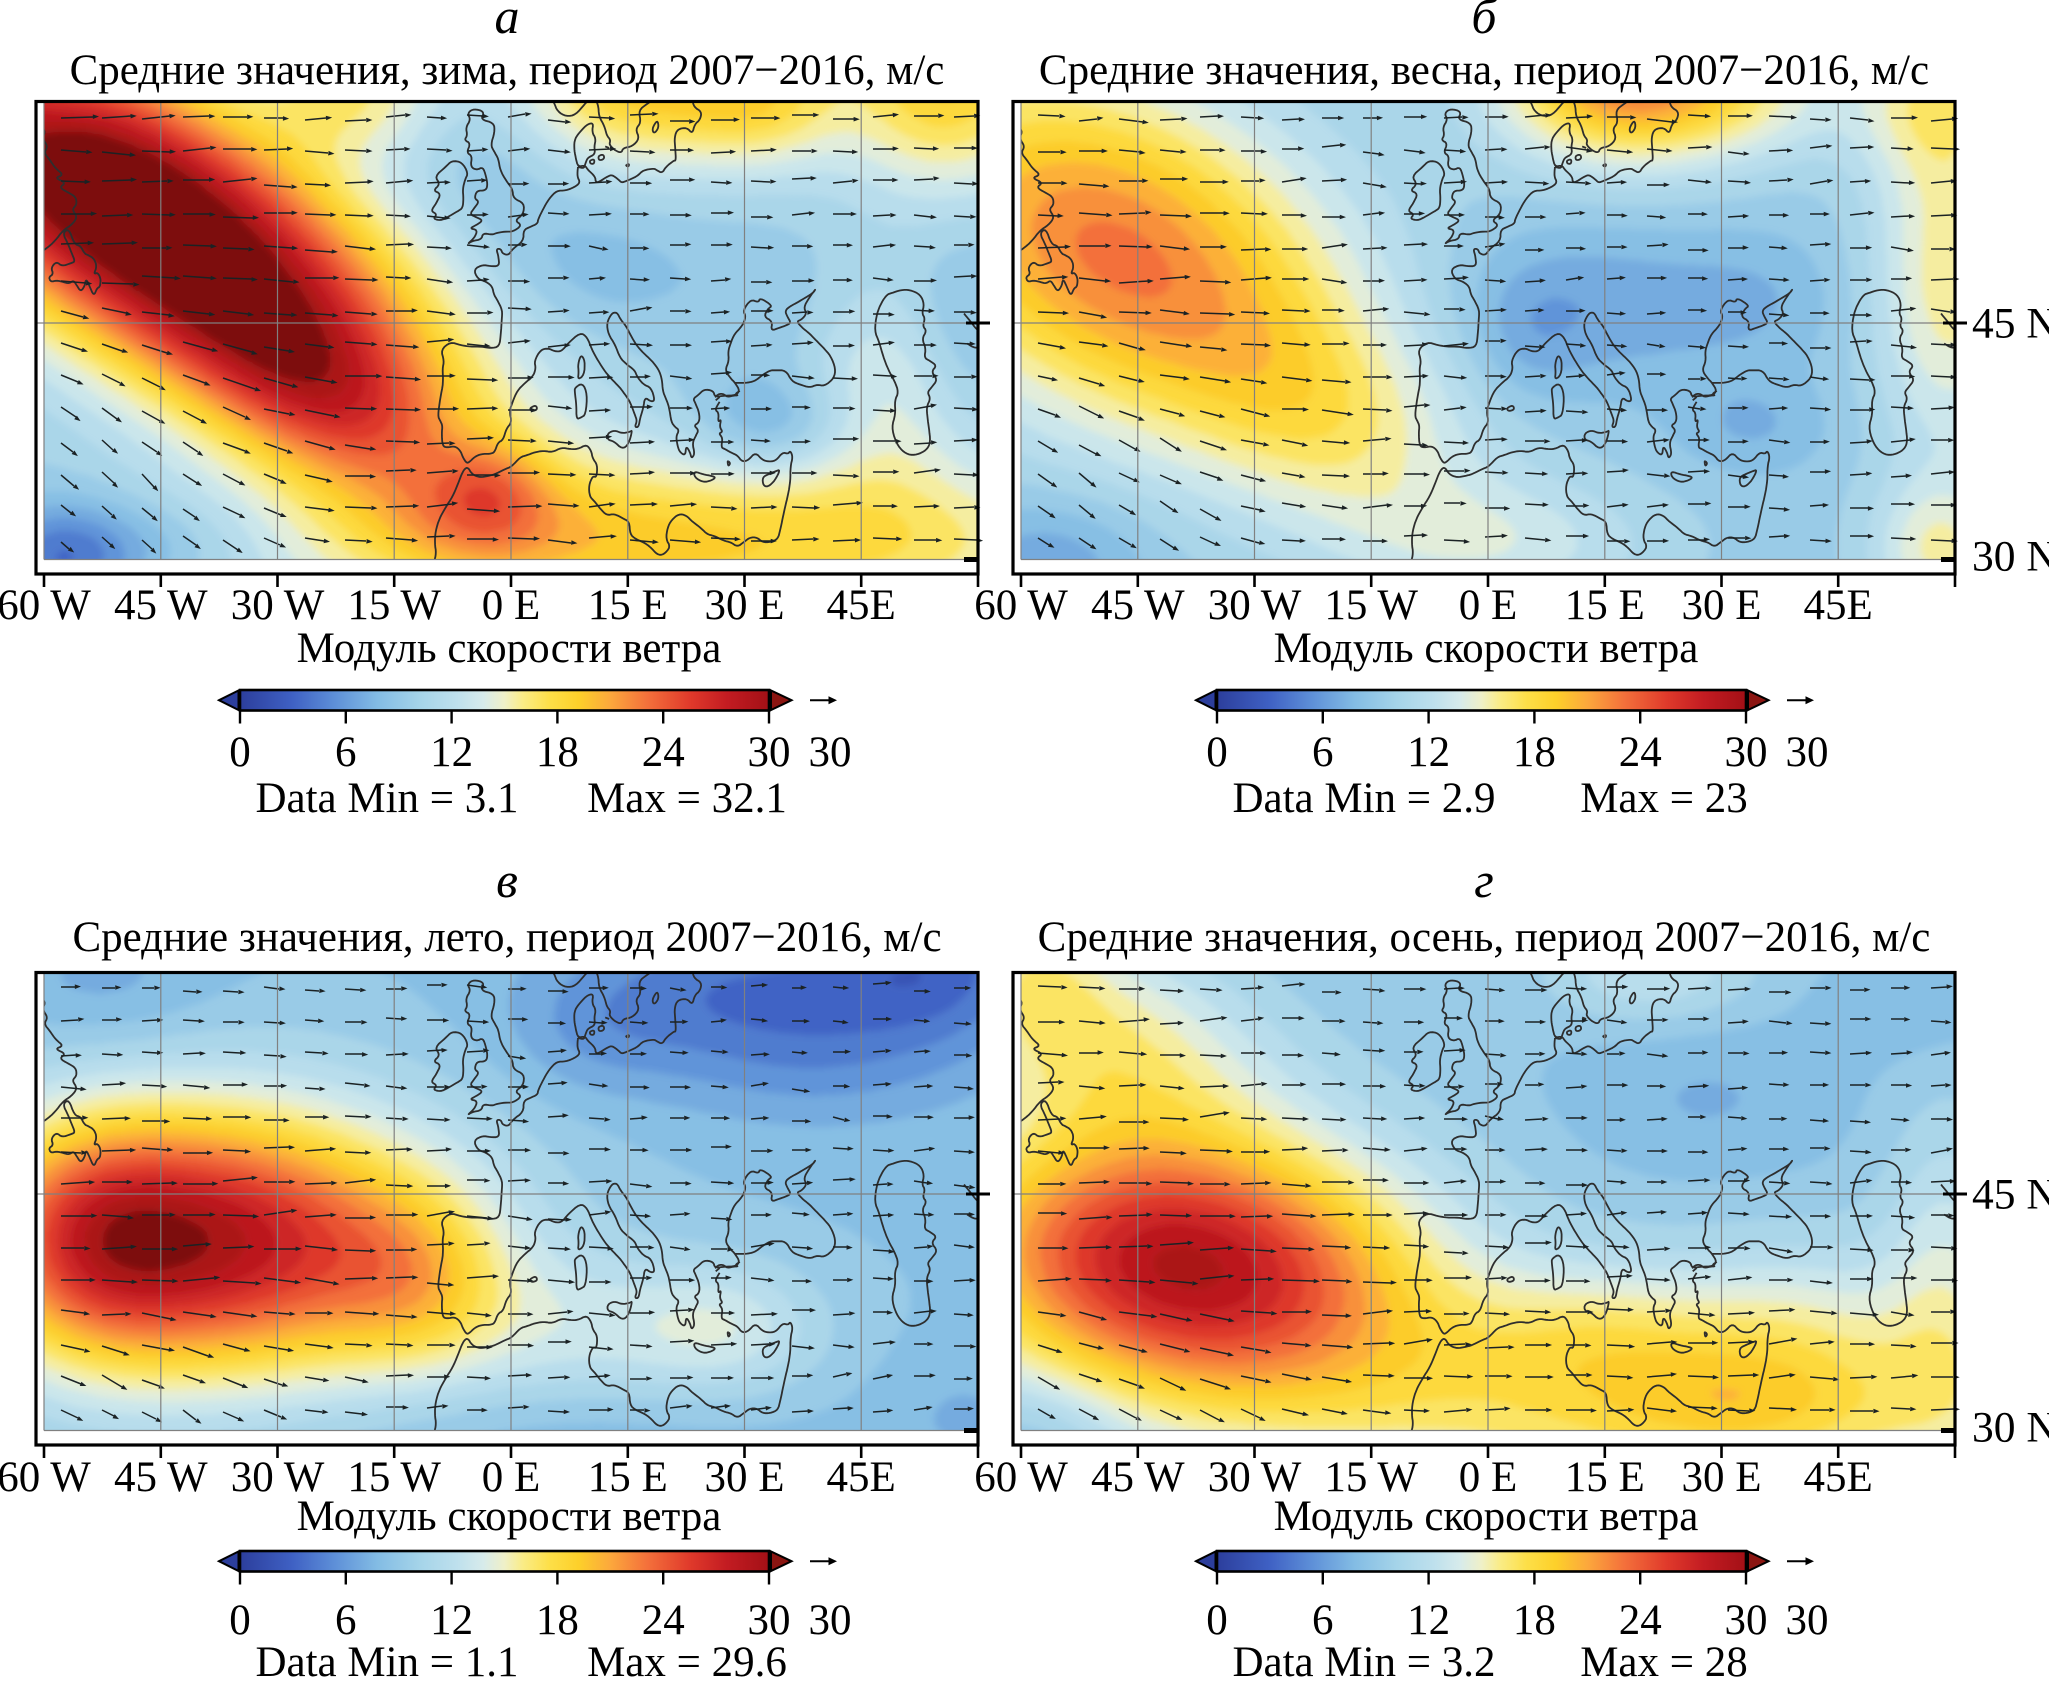 This screenshot has height=1683, width=2049. I want to click on svg-text: в, so click(507, 880).